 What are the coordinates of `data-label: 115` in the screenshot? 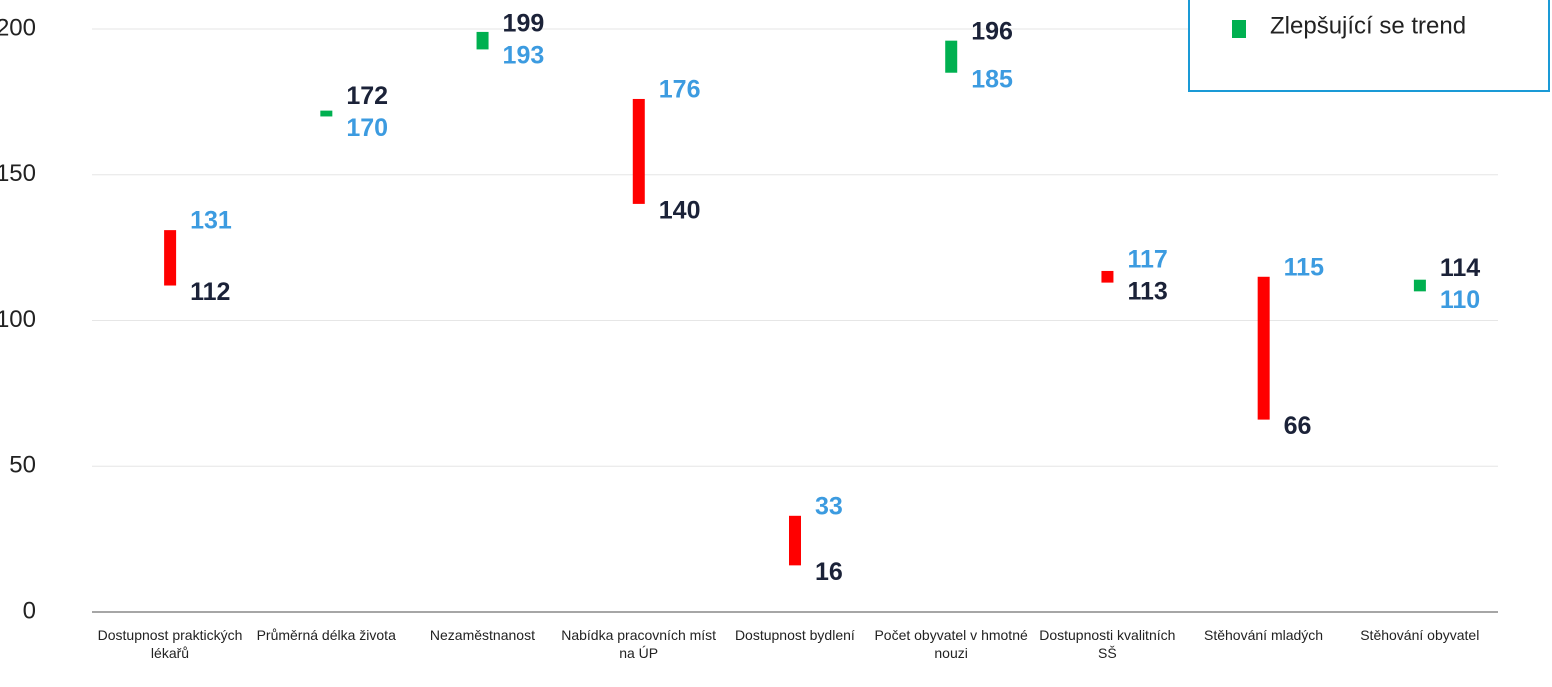 It's located at (1304, 267).